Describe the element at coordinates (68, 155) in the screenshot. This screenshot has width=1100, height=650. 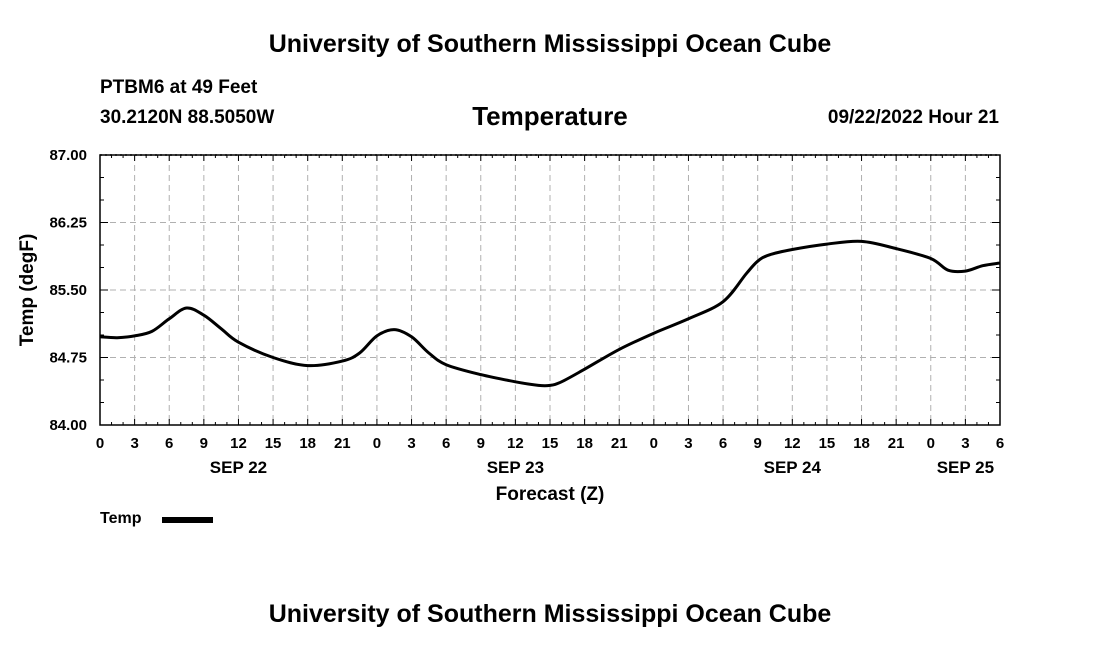
I see `y-tick-label: 87.00` at that location.